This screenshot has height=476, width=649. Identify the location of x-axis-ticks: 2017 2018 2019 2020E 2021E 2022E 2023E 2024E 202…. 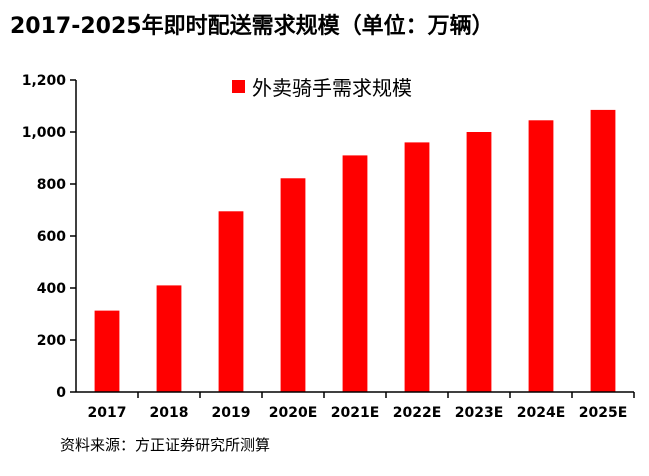
(361, 406).